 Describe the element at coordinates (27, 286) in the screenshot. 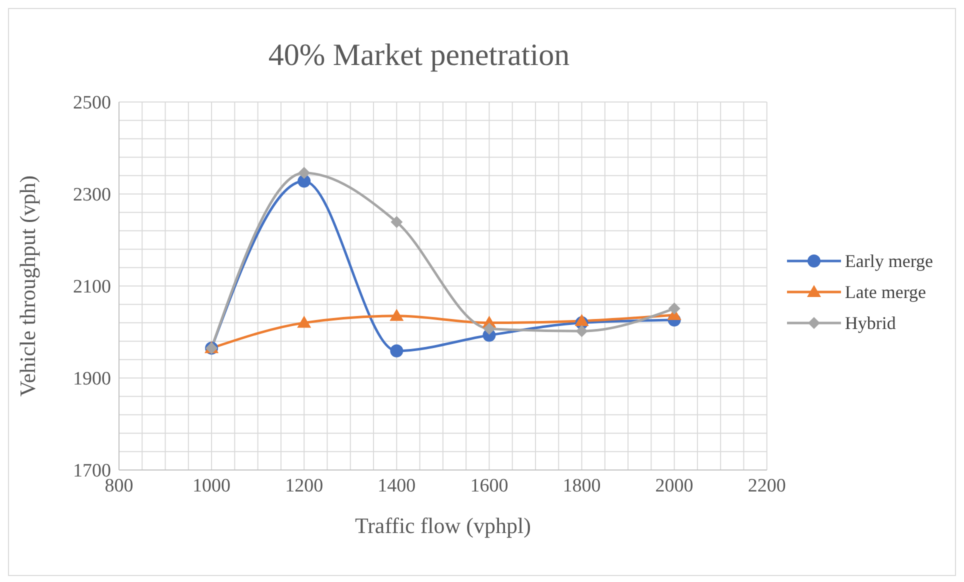

I see `y-axis-title: Vehicle throughput (vph)` at that location.